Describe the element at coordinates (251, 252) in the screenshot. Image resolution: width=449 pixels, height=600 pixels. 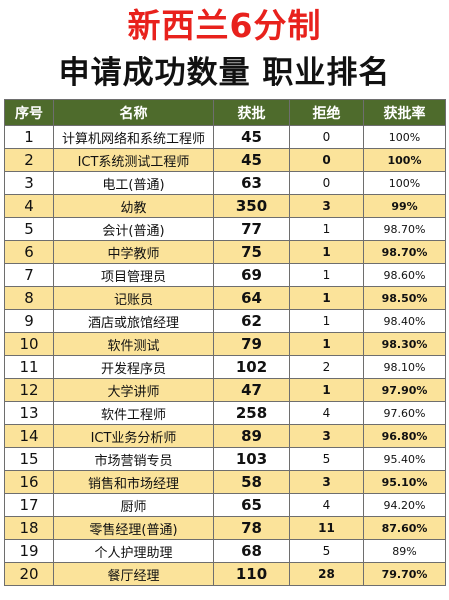
I see `approved-count-cell: 75` at that location.